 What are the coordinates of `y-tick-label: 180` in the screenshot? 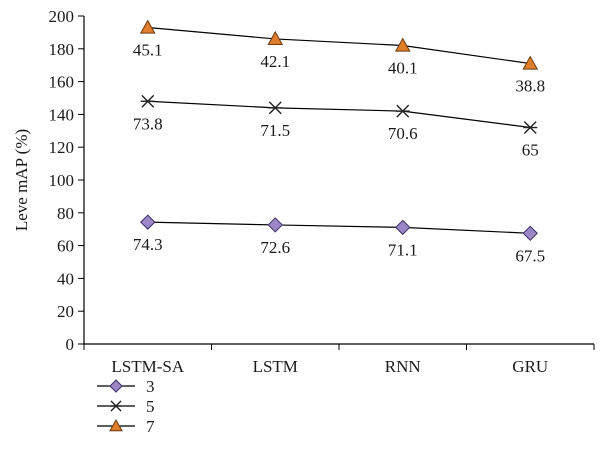 It's located at (62, 49).